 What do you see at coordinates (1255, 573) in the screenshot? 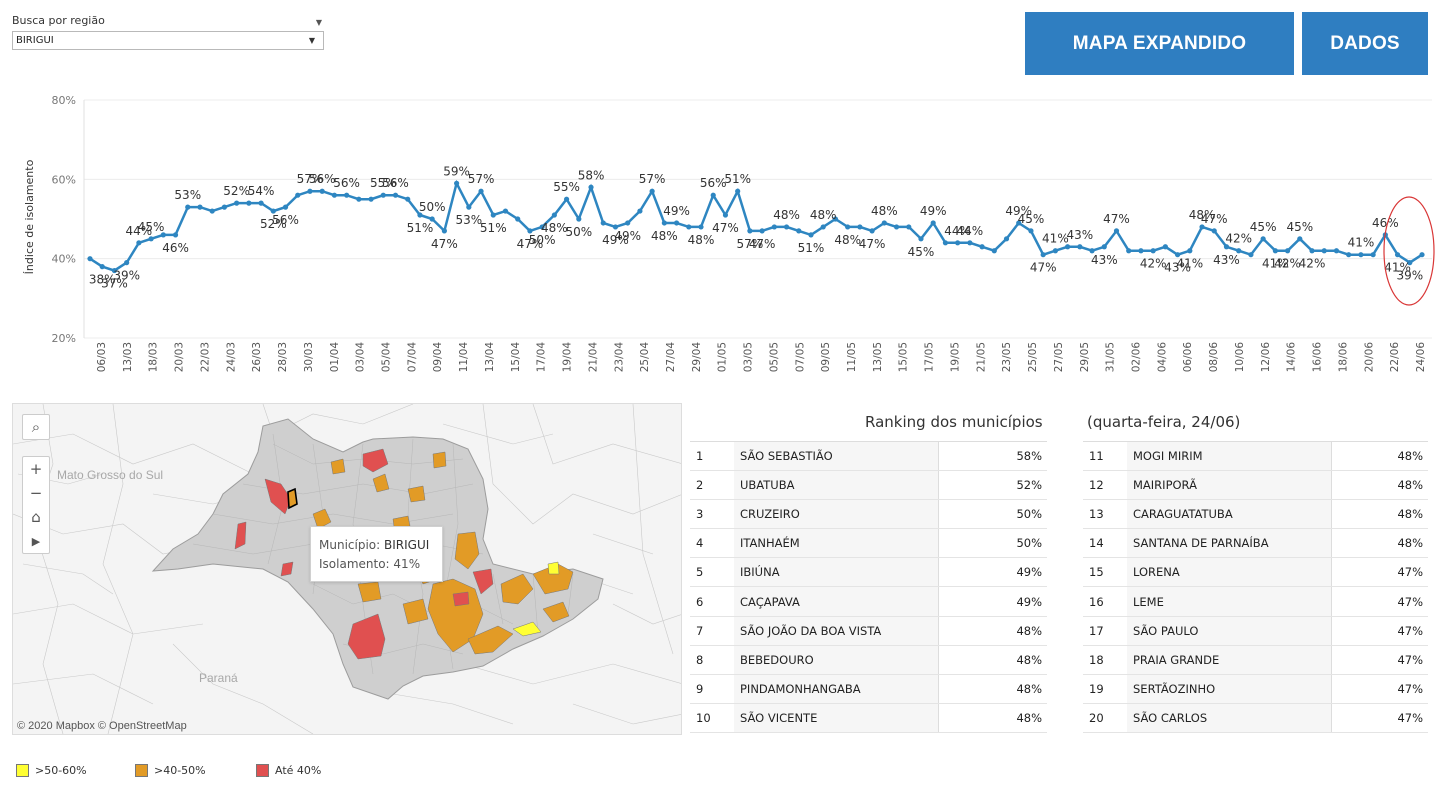
I see `table-row: 15 LORENA 47%` at bounding box center [1255, 573].